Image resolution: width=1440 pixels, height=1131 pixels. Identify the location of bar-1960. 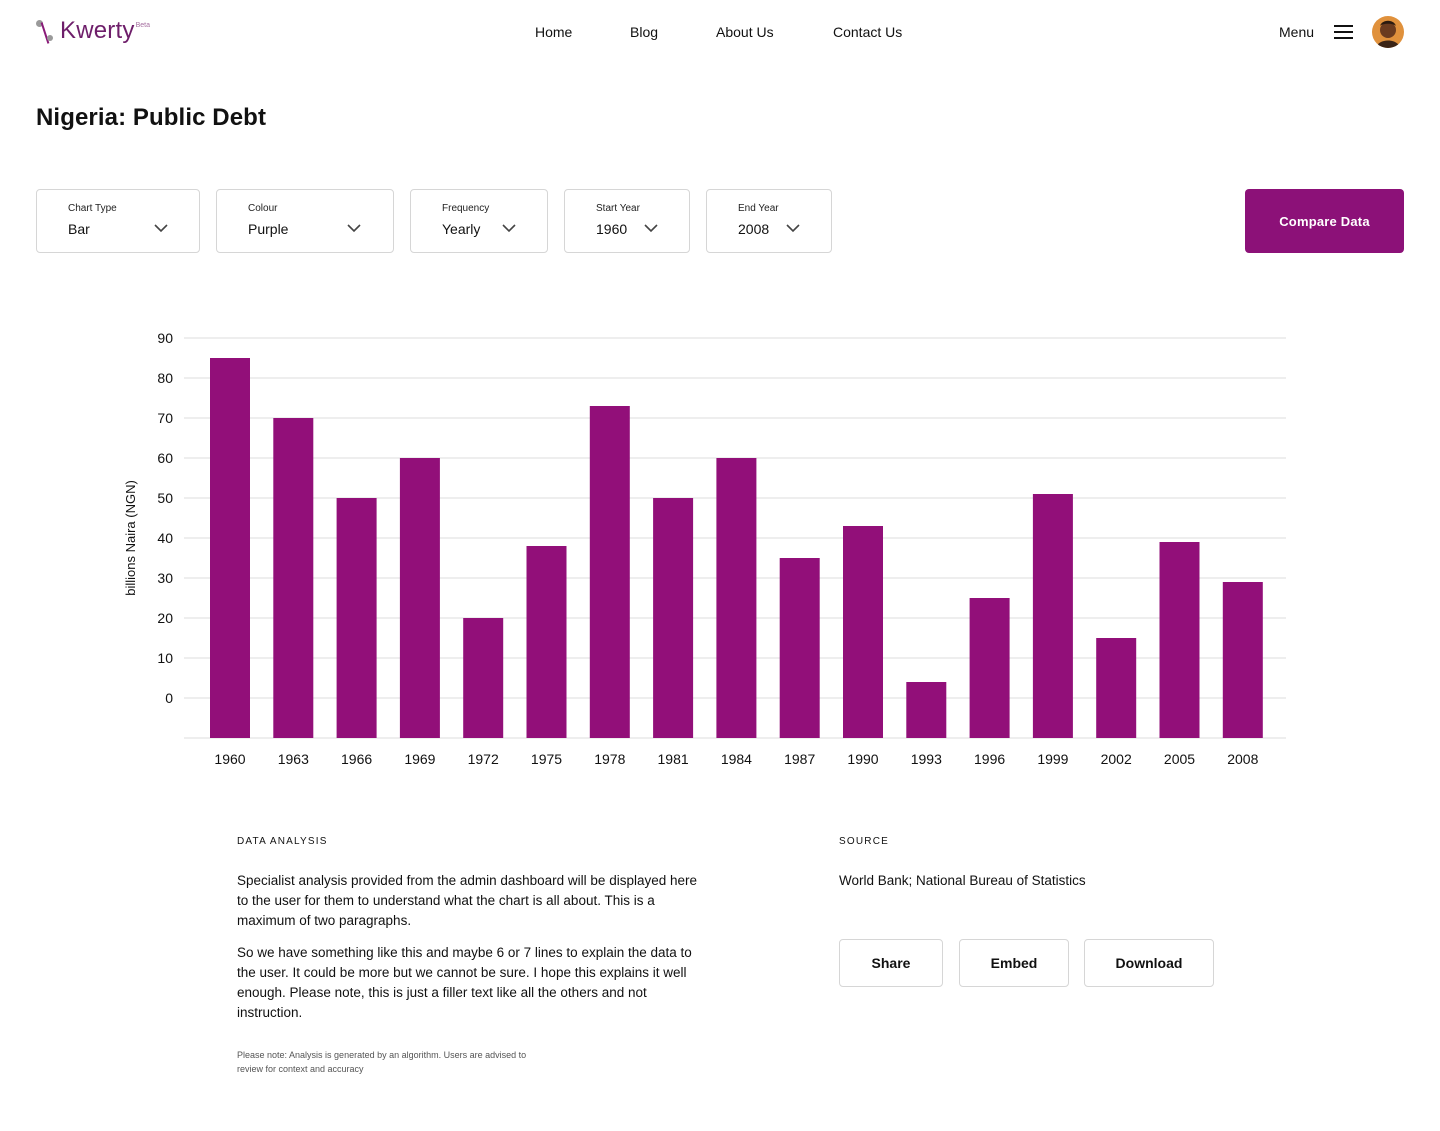
(230, 548).